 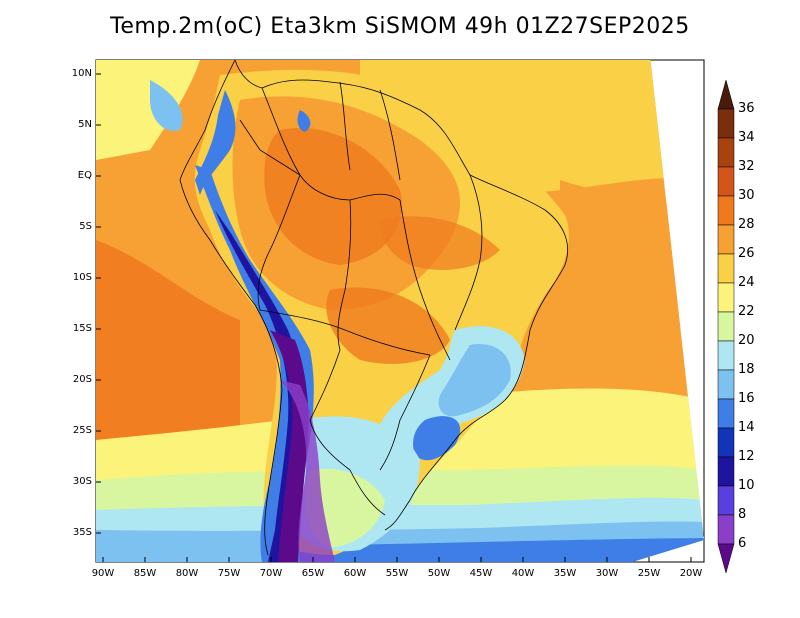 What do you see at coordinates (313, 573) in the screenshot?
I see `lon-label: 65W` at bounding box center [313, 573].